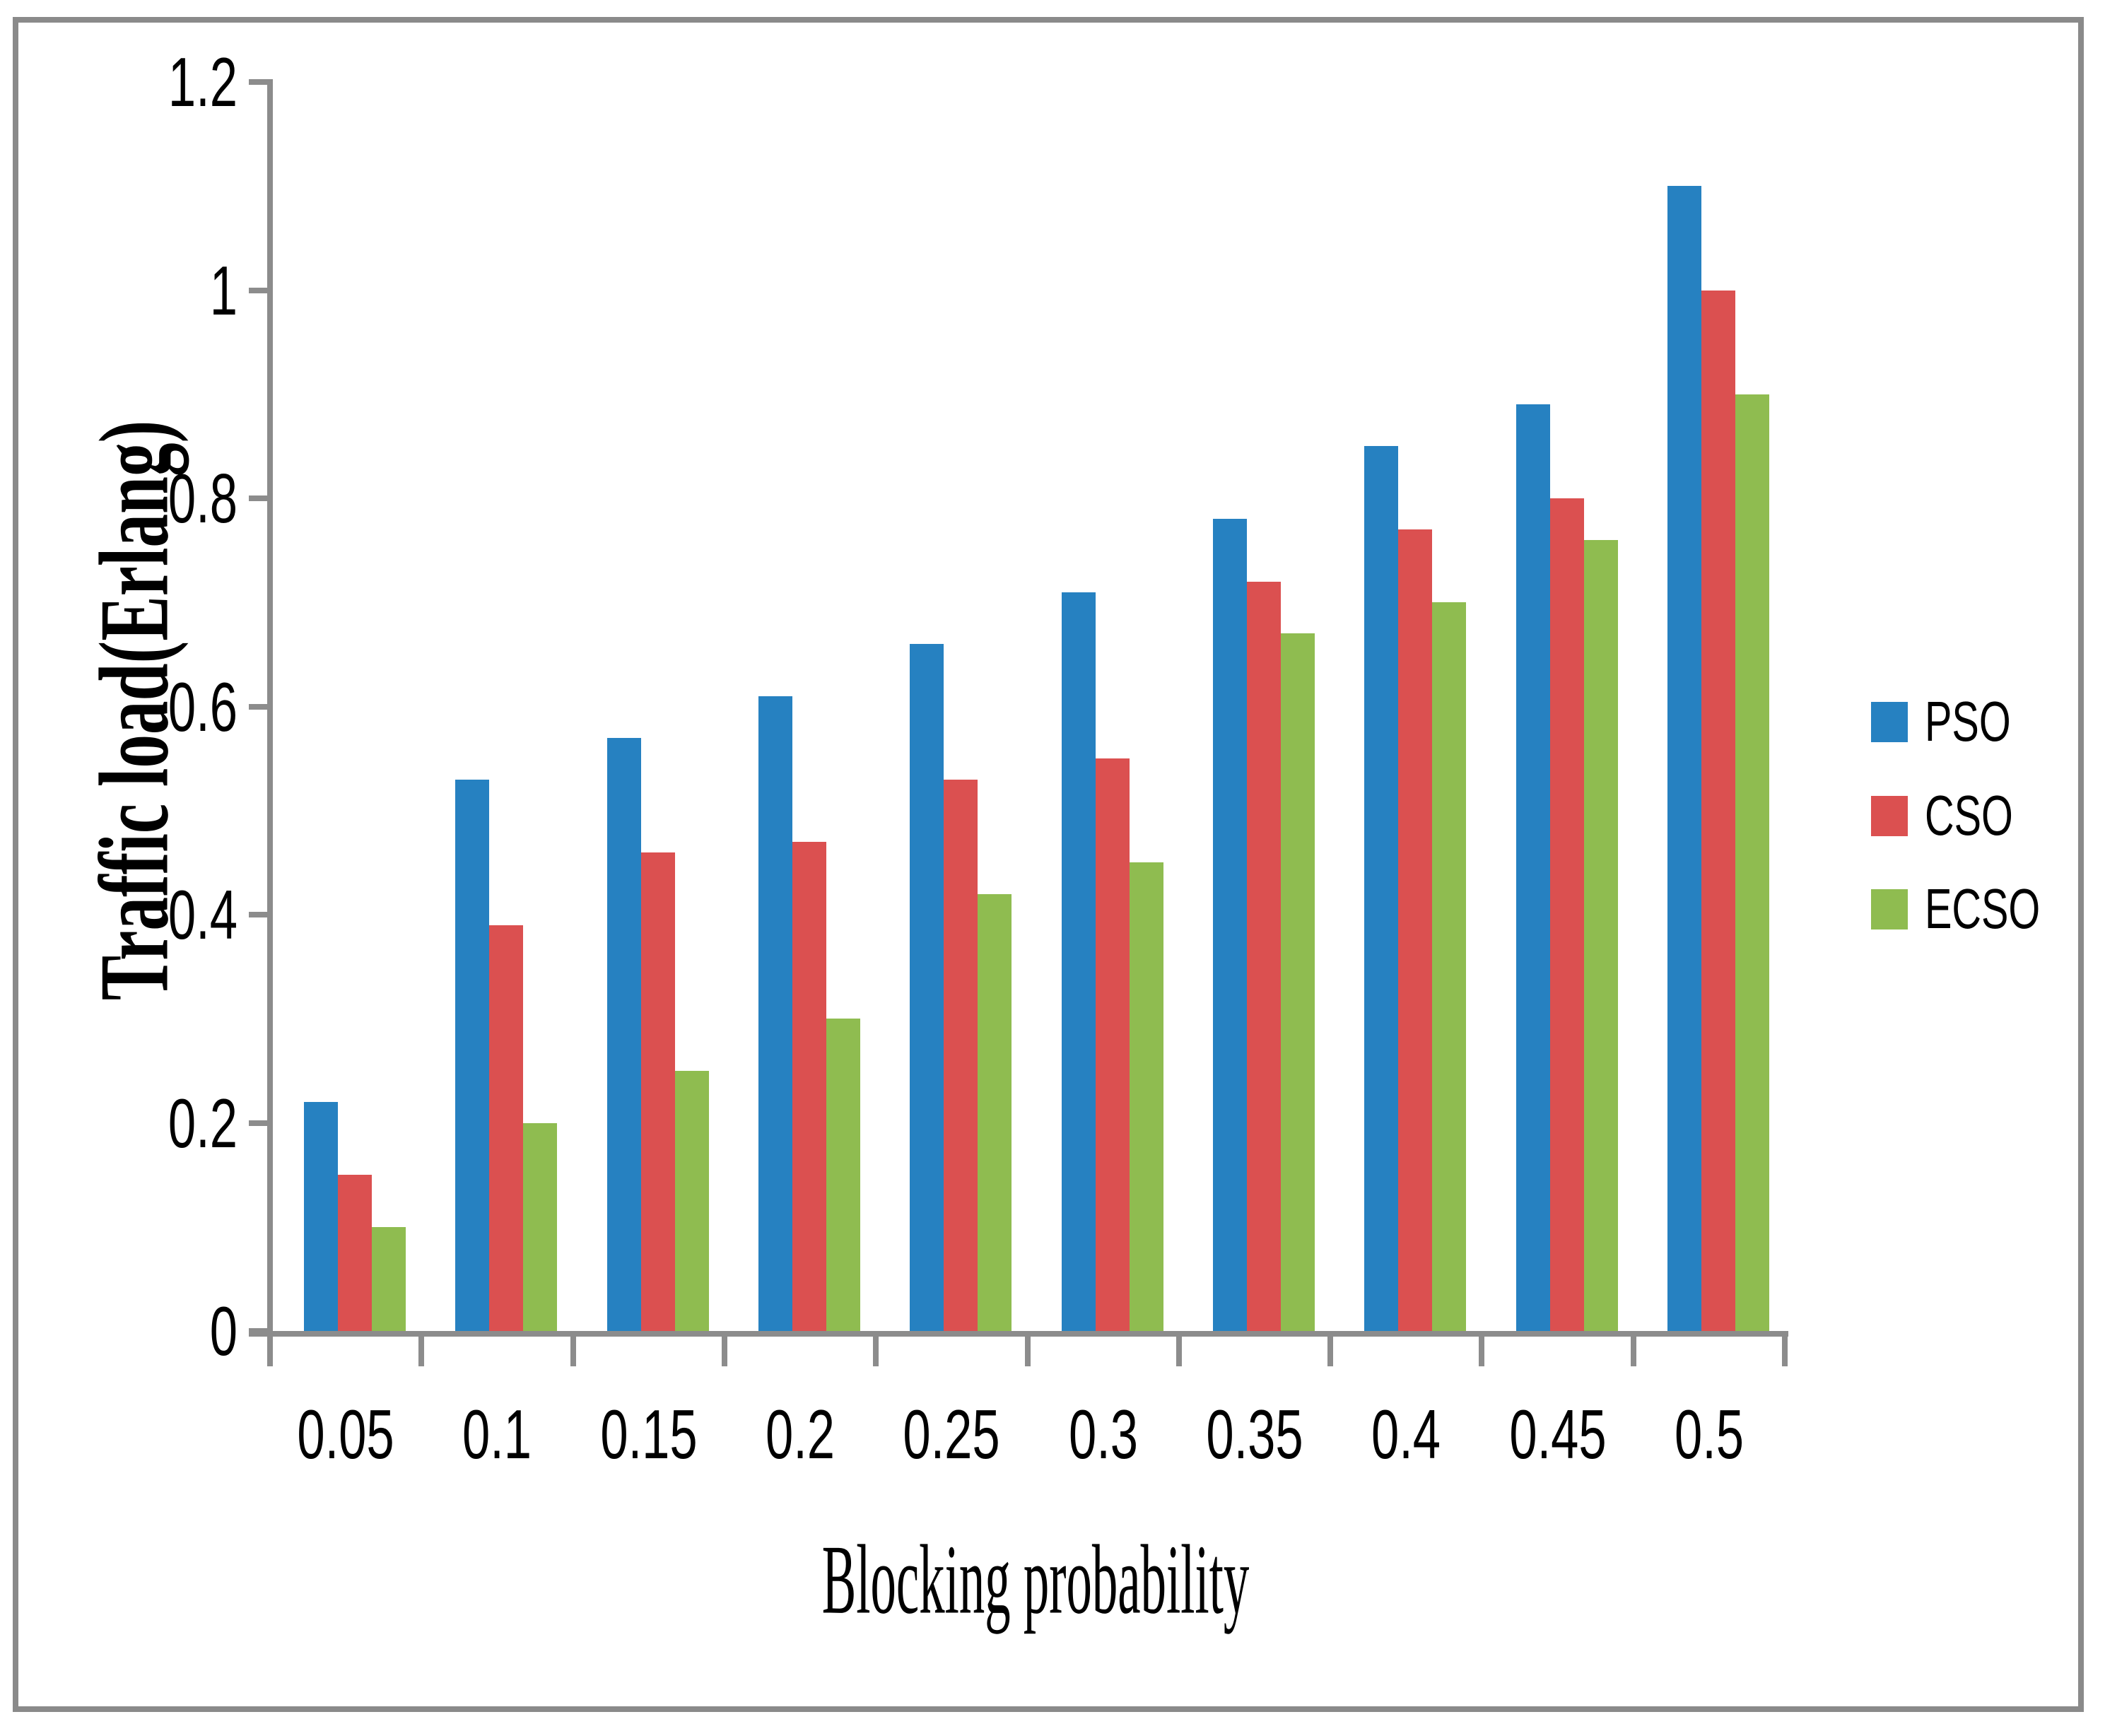  I want to click on bar-cso-0.3, so click(1112, 1044).